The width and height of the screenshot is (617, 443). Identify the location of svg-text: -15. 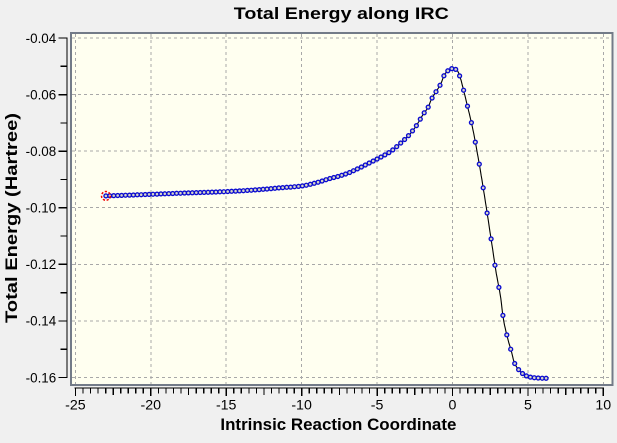
(226, 406).